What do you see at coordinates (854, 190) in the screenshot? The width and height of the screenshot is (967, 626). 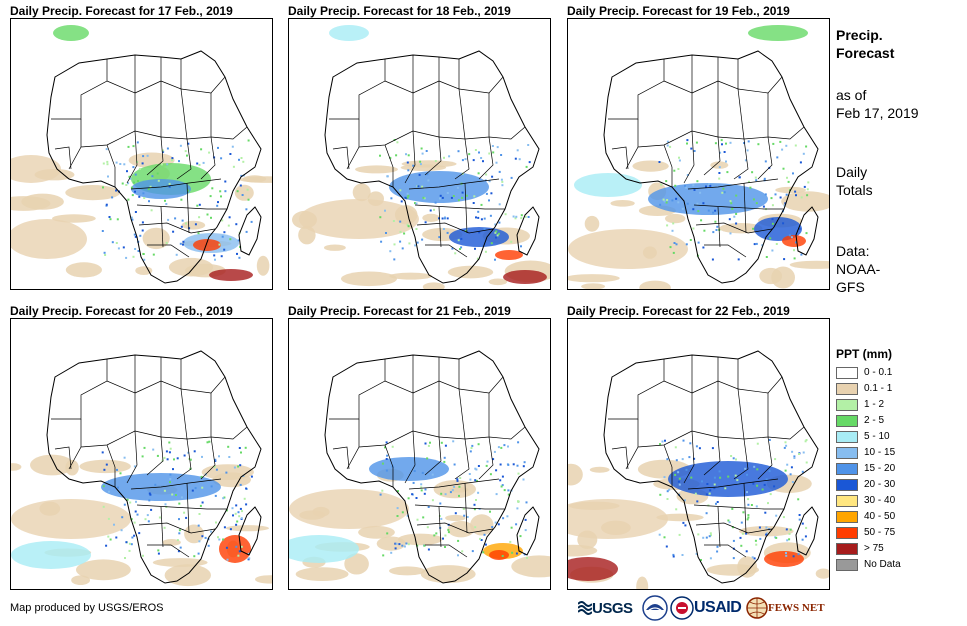 I see `totals-line-2: Totals` at bounding box center [854, 190].